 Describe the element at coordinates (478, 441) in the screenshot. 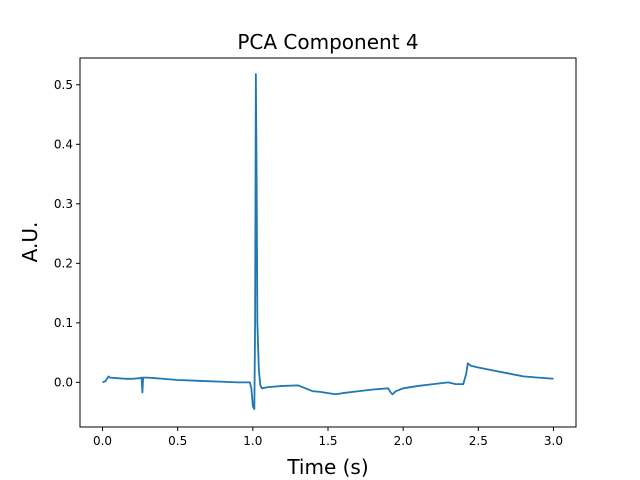

I see `x-tick-label: 2.5` at that location.